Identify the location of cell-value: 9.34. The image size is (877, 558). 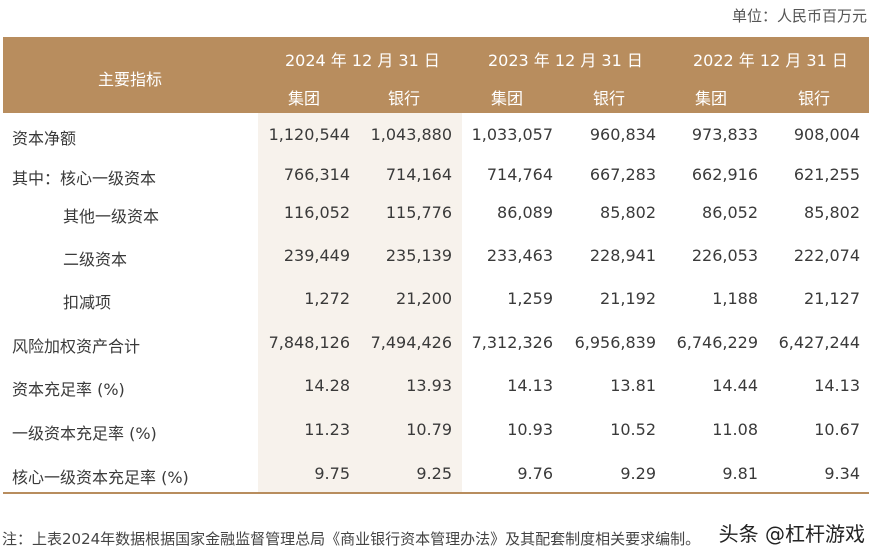
(842, 473).